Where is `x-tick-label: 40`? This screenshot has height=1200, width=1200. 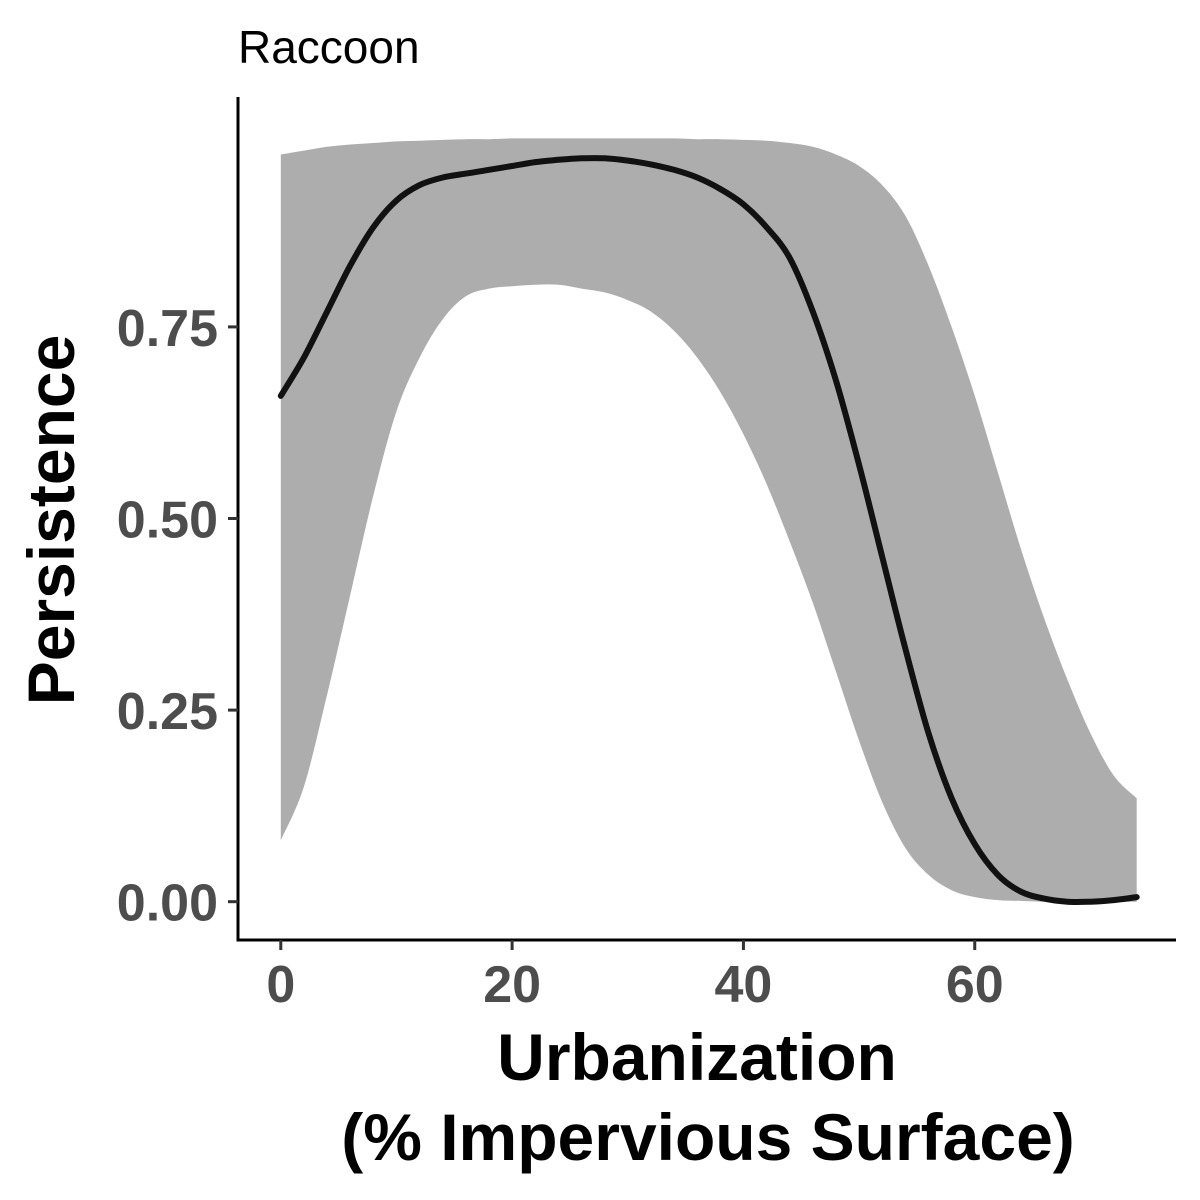
x-tick-label: 40 is located at coordinates (744, 985).